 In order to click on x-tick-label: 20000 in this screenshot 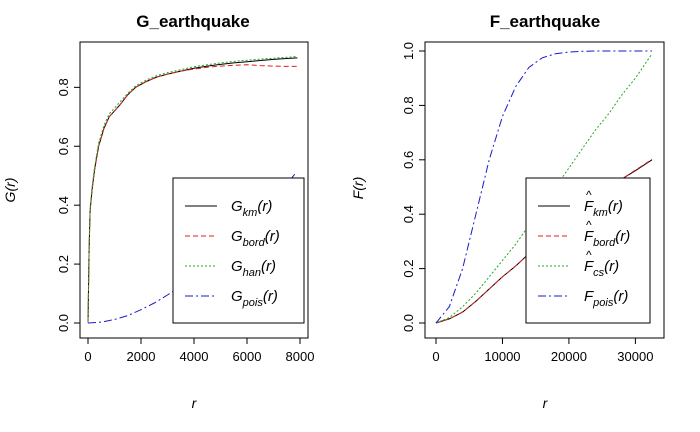, I will do `click(569, 356)`.